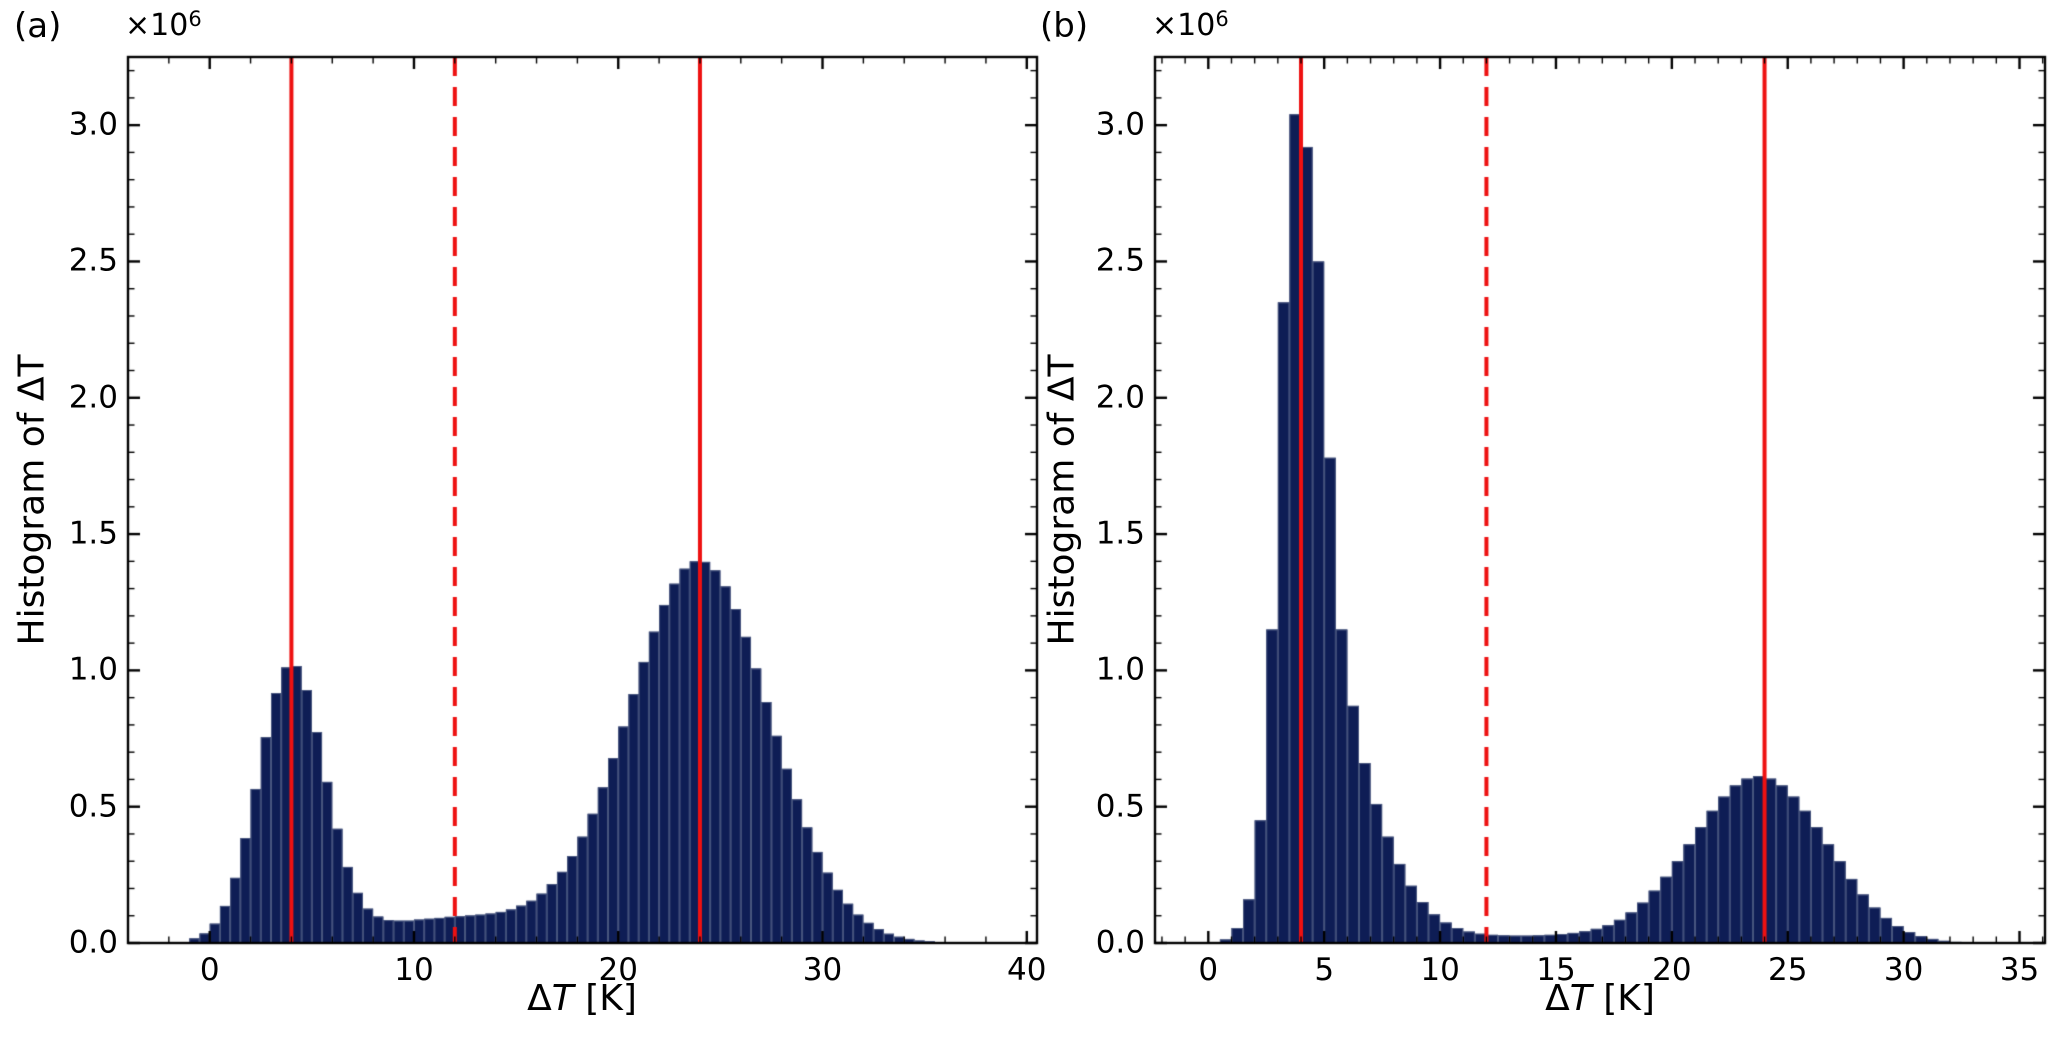 Image resolution: width=2067 pixels, height=1057 pixels. I want to click on panel-a-letter: (a), so click(38, 26).